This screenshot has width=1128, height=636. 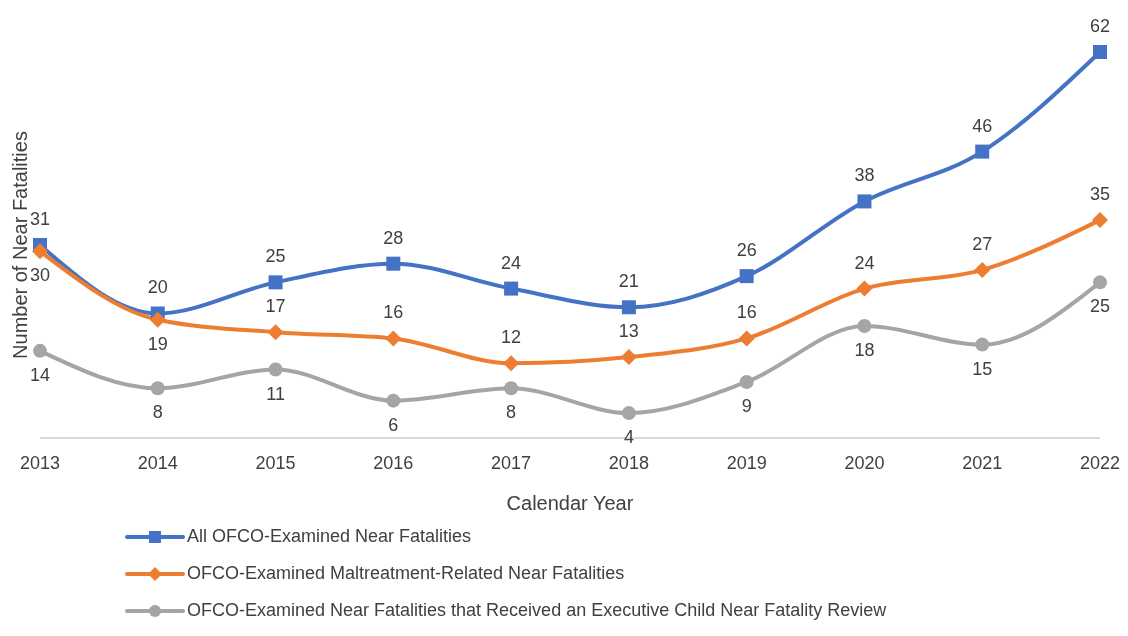 What do you see at coordinates (746, 462) in the screenshot?
I see `x-tick-label: 2019` at bounding box center [746, 462].